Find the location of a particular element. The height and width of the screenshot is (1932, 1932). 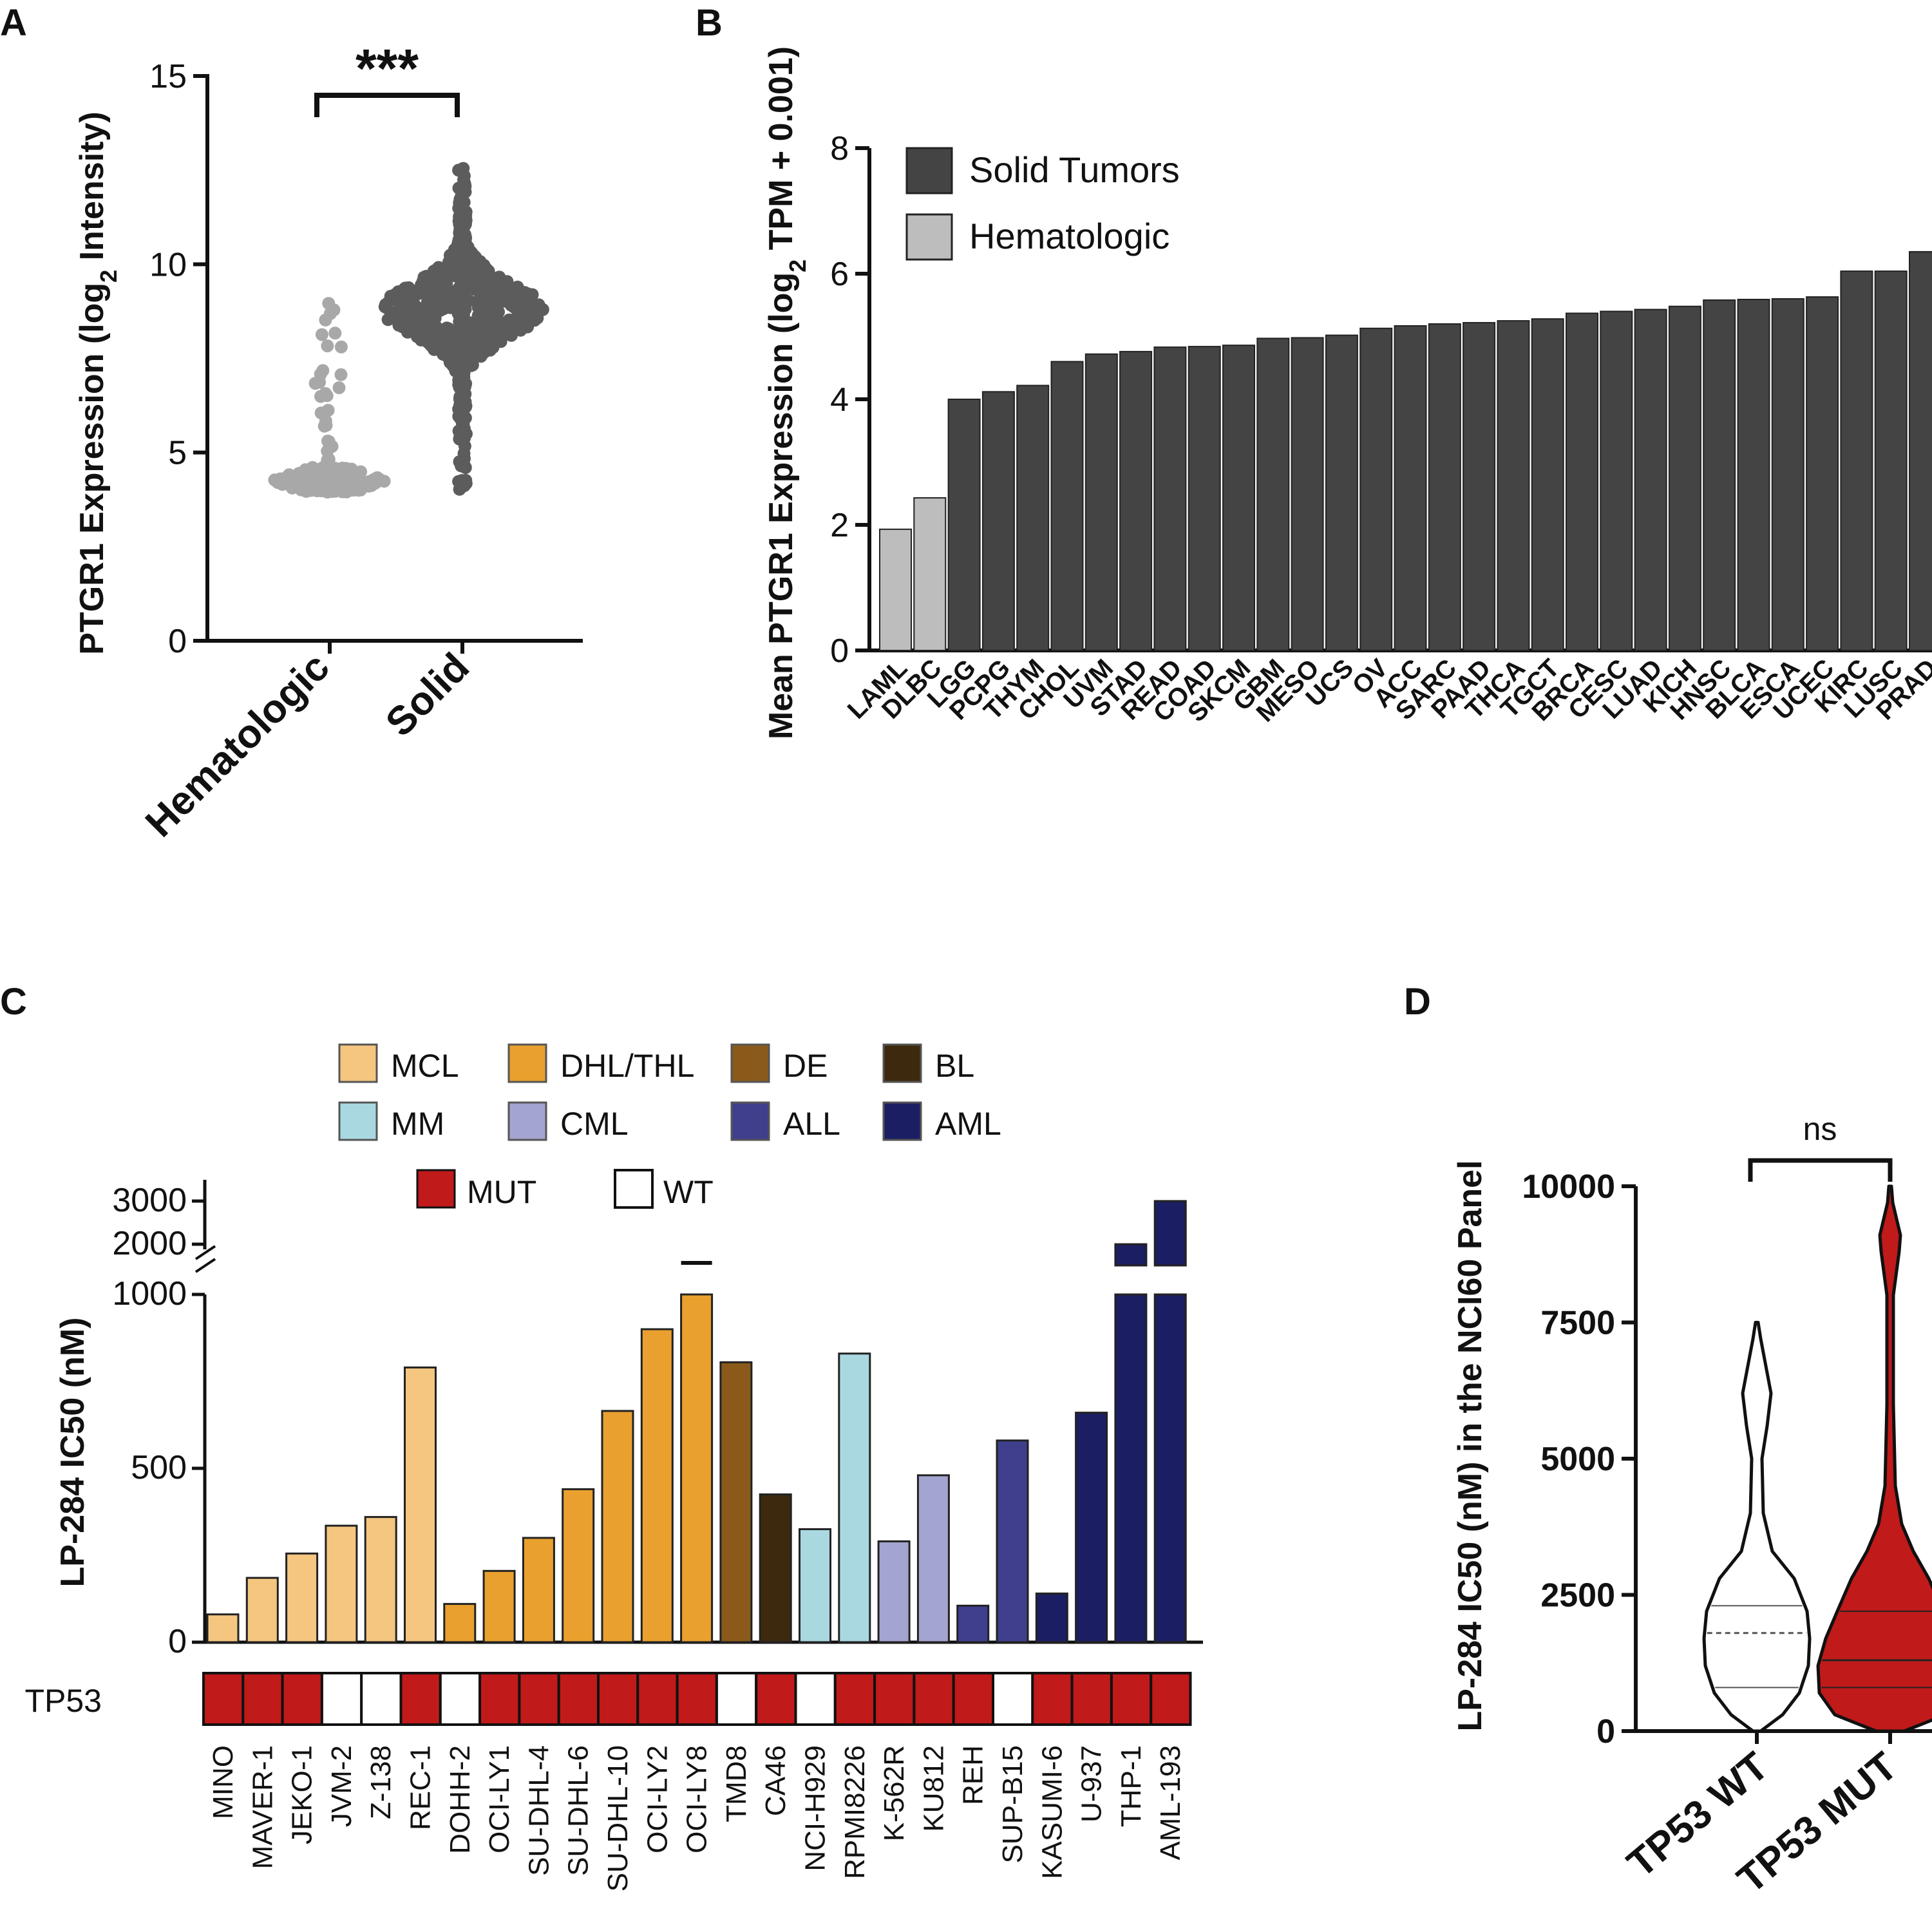

bar-reh is located at coordinates (973, 1624).